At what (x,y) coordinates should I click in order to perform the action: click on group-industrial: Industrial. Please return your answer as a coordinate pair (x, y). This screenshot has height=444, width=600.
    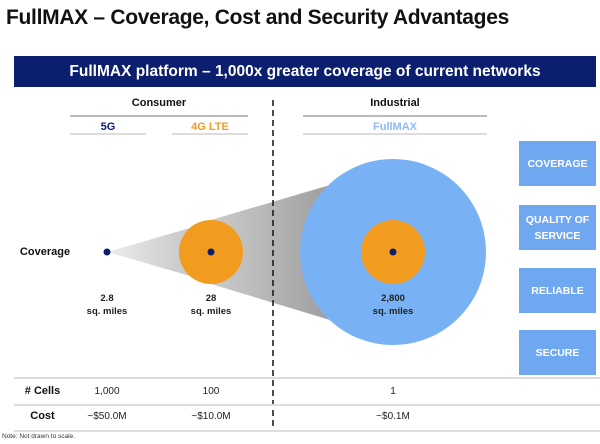
    Looking at the image, I should click on (395, 103).